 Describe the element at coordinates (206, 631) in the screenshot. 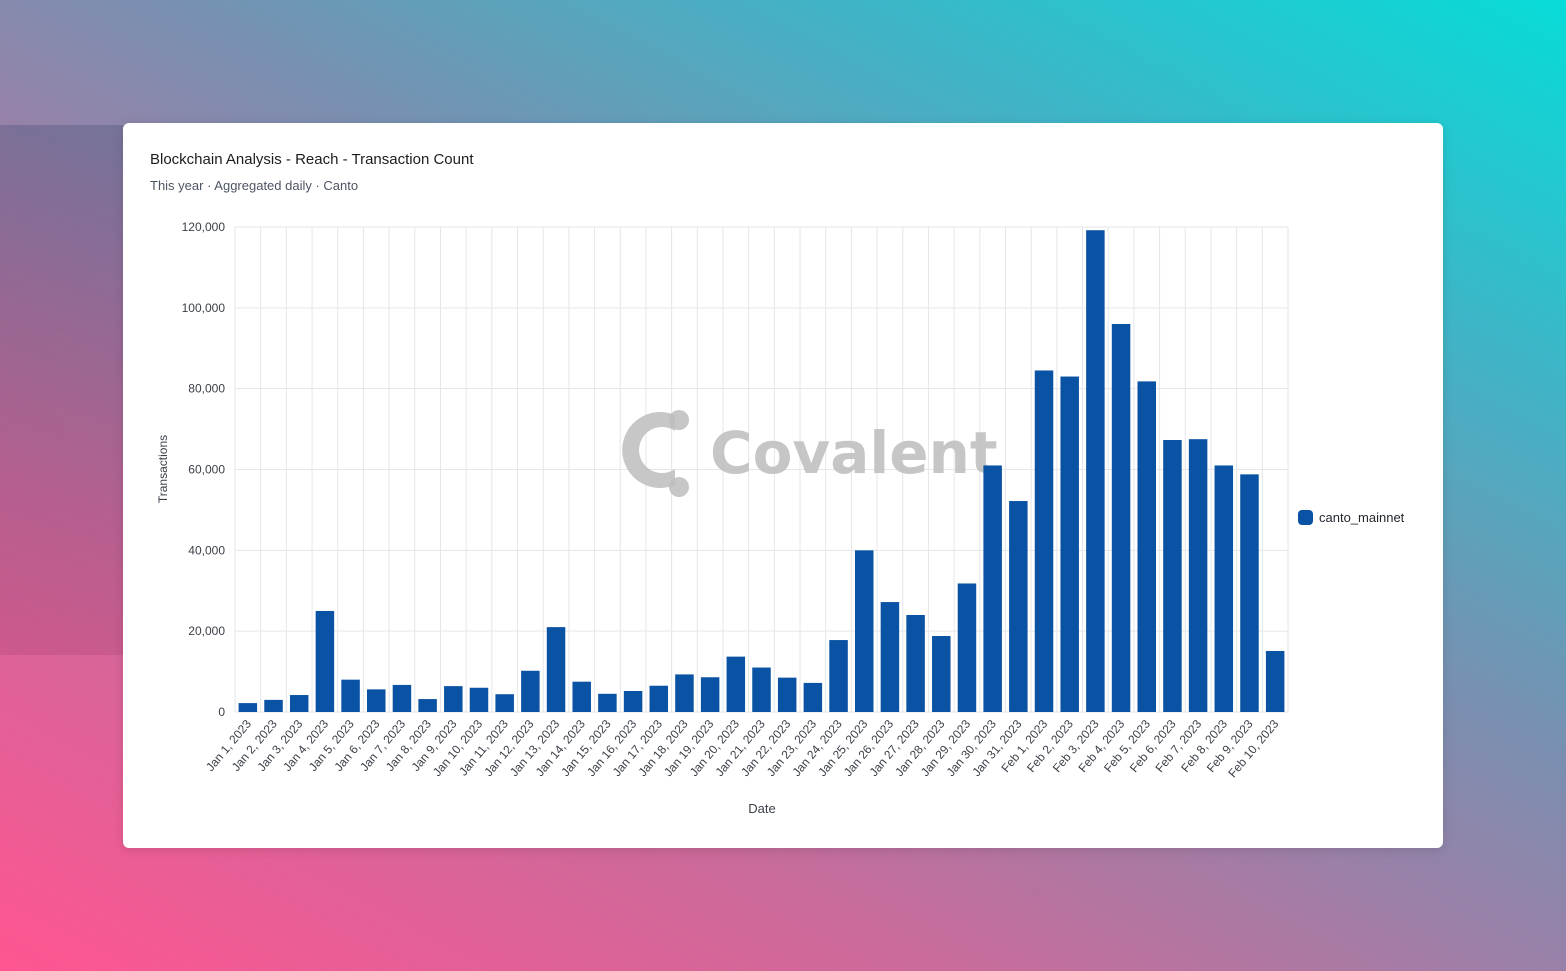

I see `y-tick-label: 20,000` at that location.